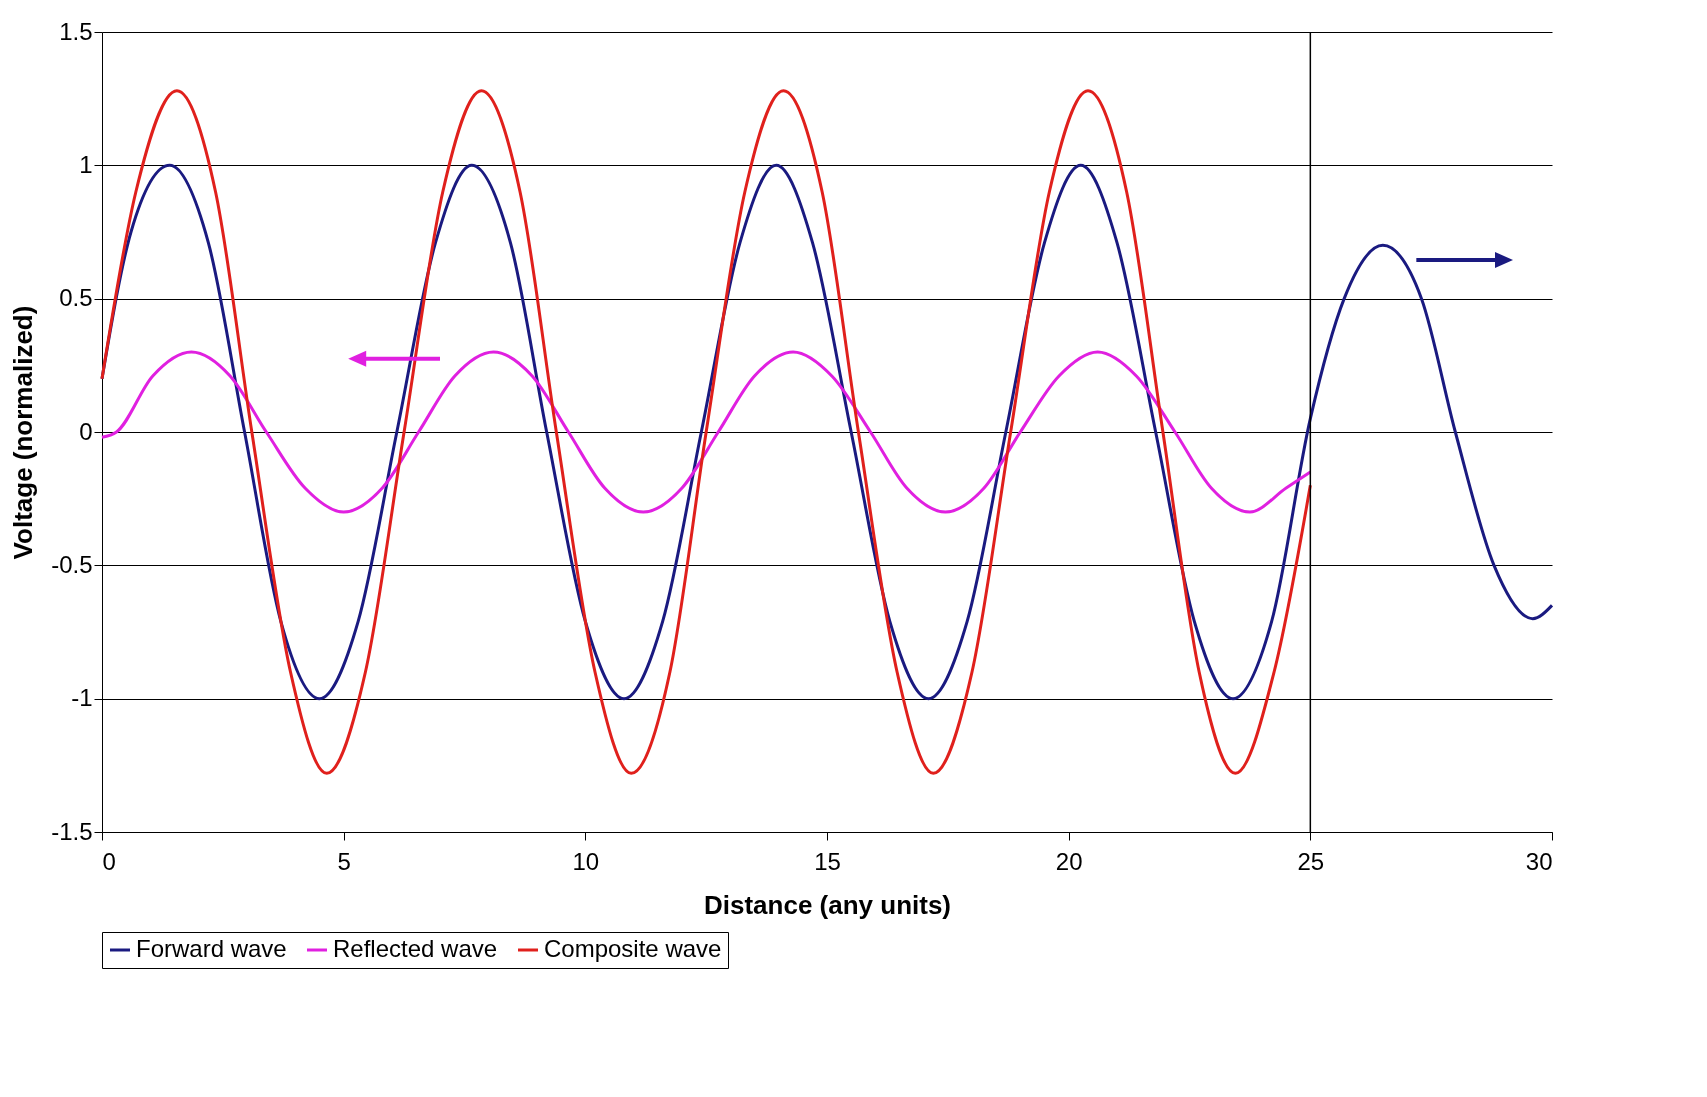  Describe the element at coordinates (86, 164) in the screenshot. I see `y-tick-label: 1` at that location.